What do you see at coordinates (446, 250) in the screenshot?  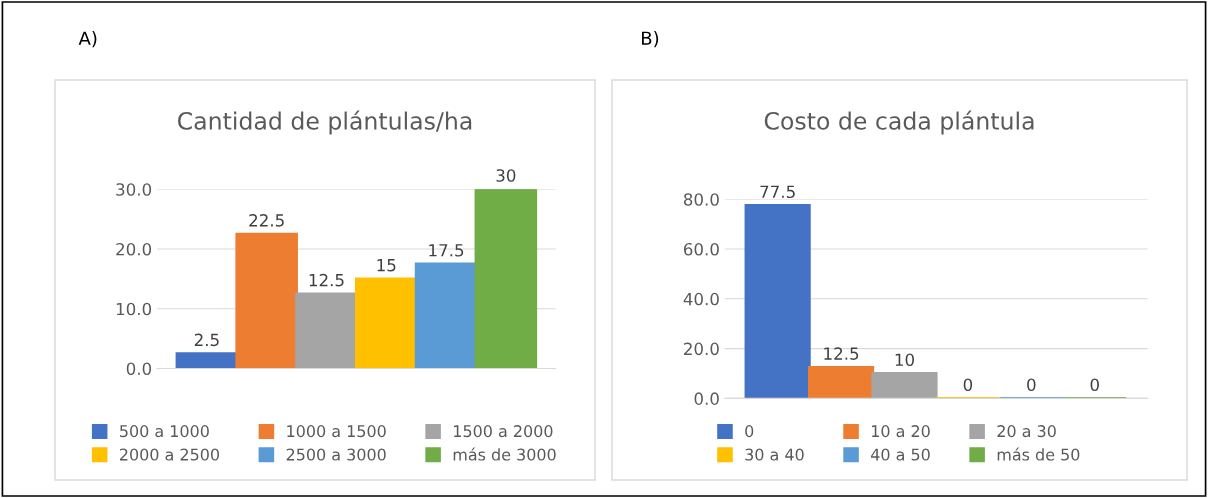 I see `data-label: 17.5` at bounding box center [446, 250].